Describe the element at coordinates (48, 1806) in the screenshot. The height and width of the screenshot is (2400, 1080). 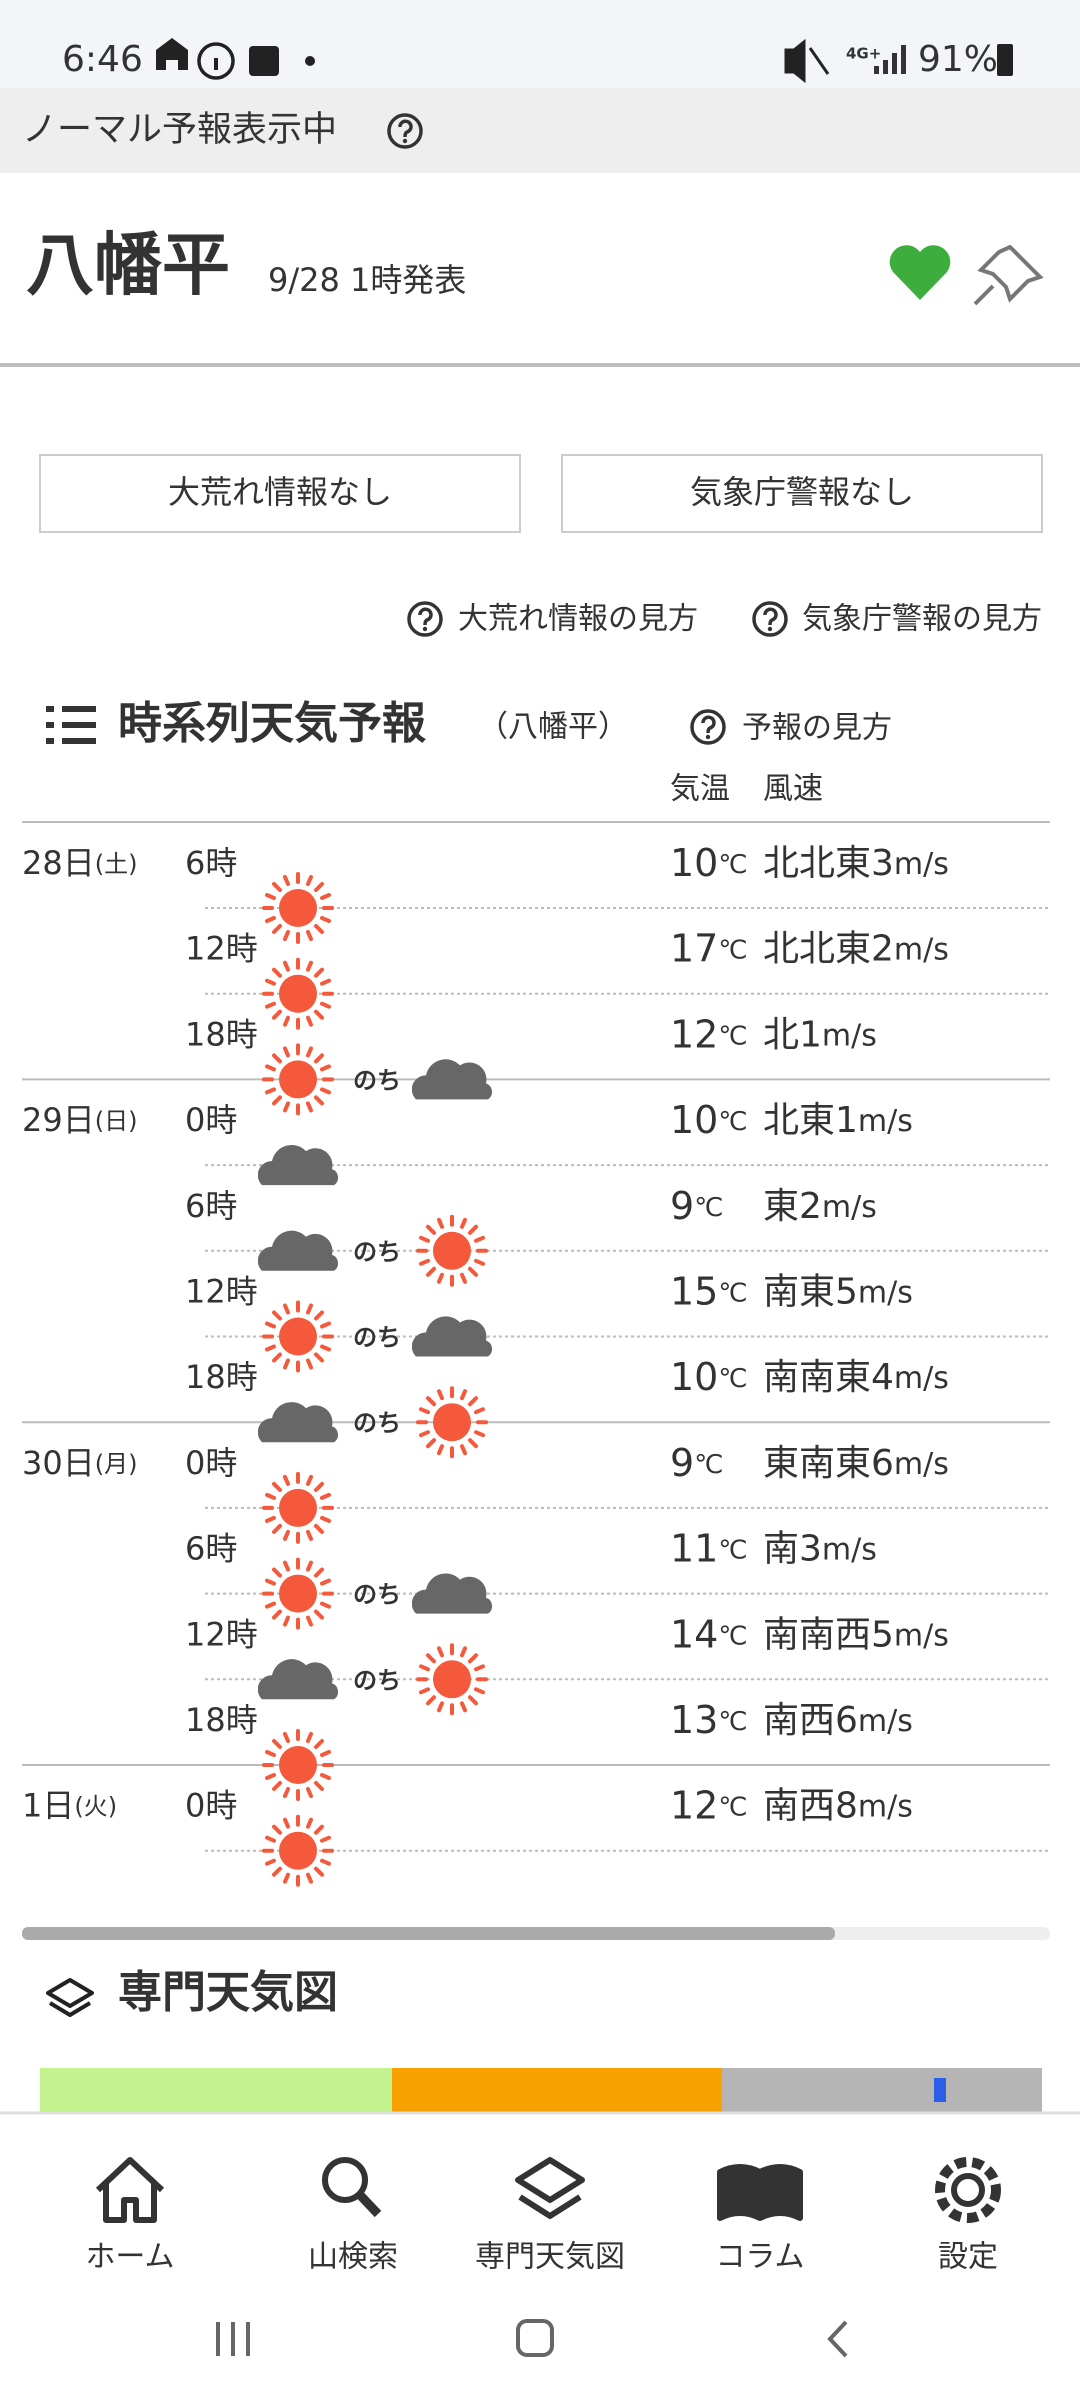
I see `date-day: 1日` at that location.